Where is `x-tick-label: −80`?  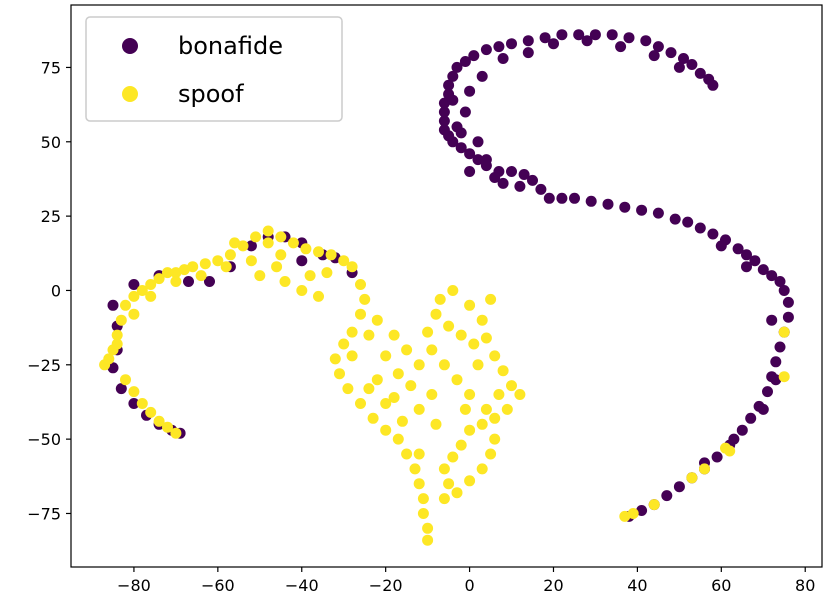
x-tick-label: −80 is located at coordinates (134, 585).